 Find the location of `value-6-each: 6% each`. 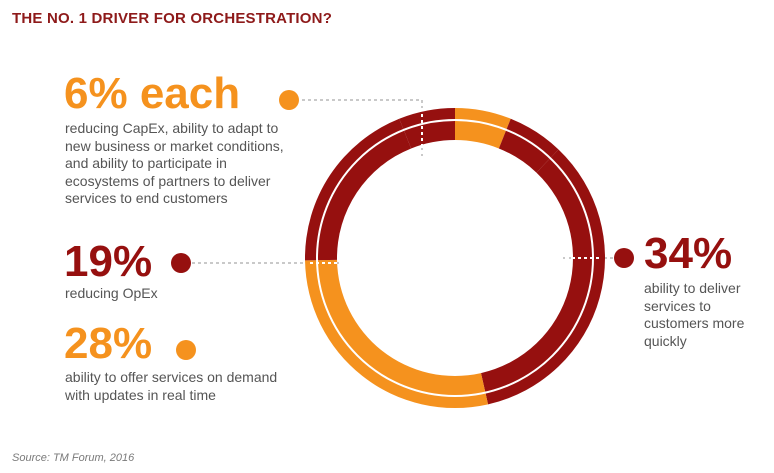

value-6-each: 6% each is located at coordinates (152, 93).